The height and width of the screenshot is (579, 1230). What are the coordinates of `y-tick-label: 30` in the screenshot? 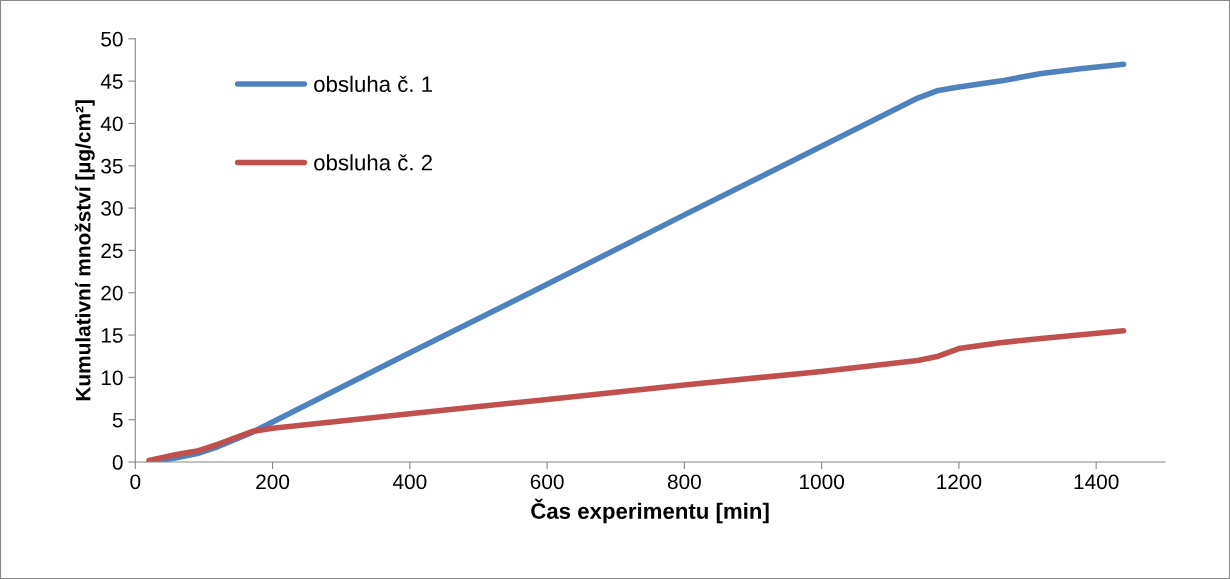 It's located at (112, 208).